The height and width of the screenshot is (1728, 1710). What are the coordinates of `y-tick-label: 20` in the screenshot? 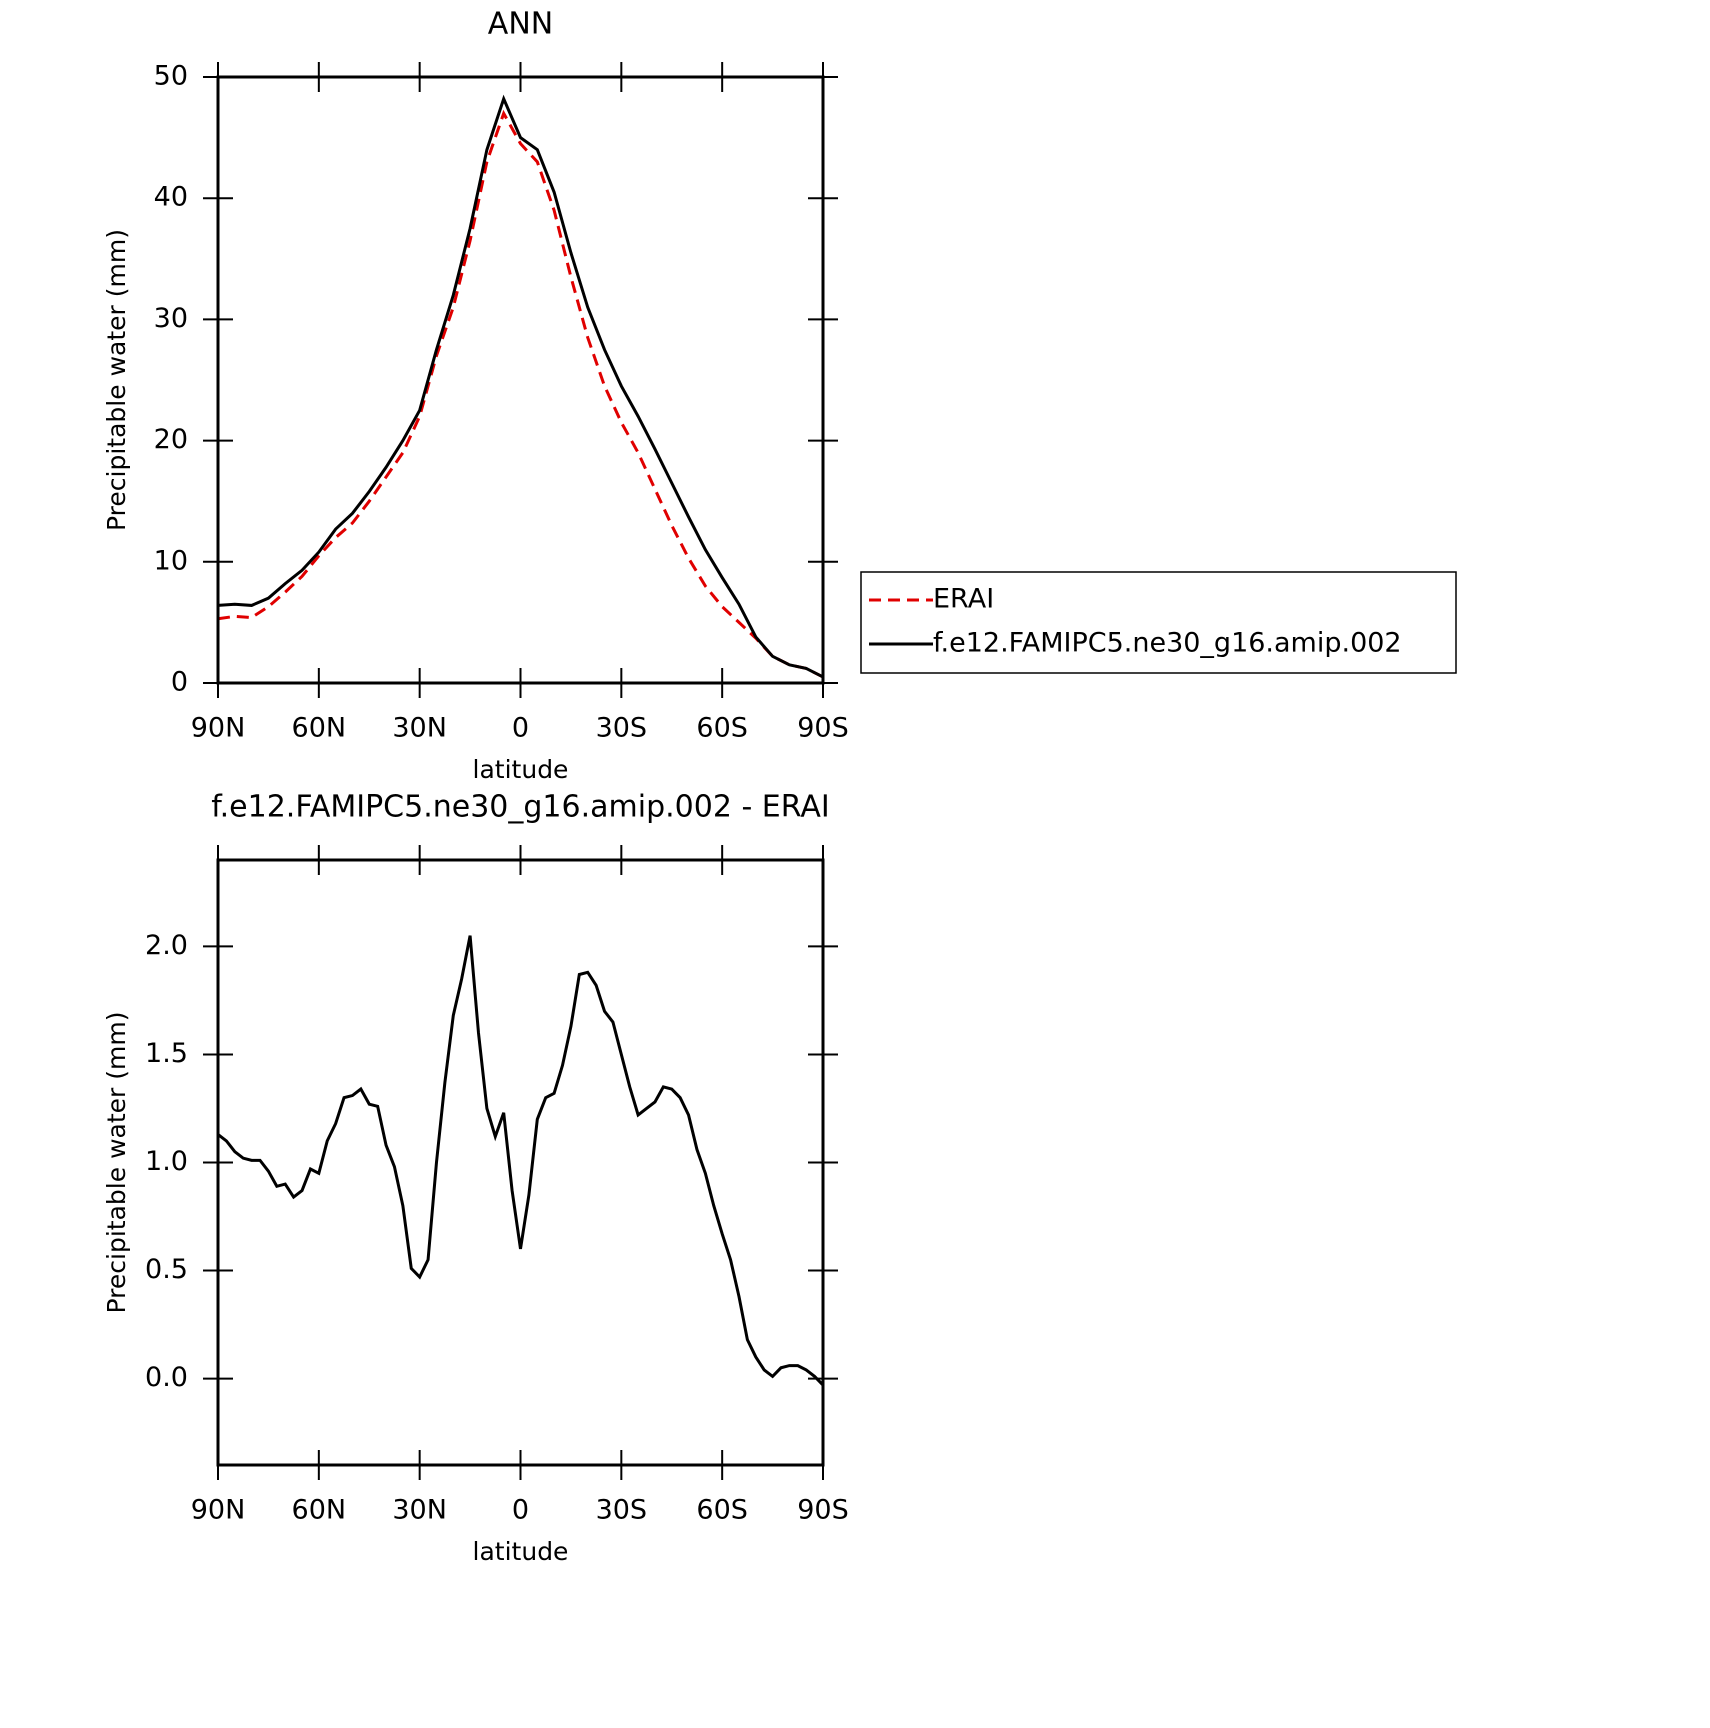 It's located at (171, 439).